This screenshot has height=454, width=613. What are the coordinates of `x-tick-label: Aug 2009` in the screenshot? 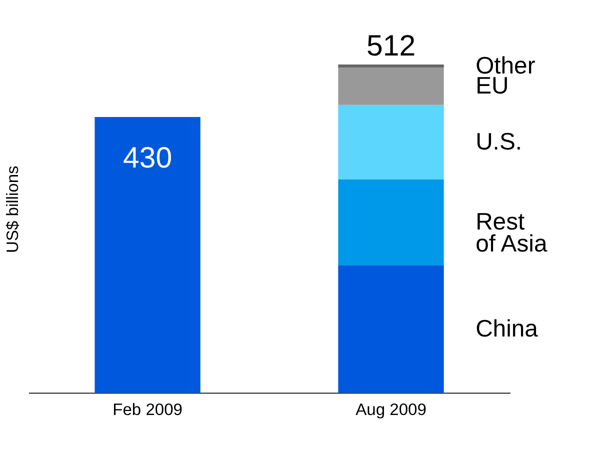 It's located at (391, 410).